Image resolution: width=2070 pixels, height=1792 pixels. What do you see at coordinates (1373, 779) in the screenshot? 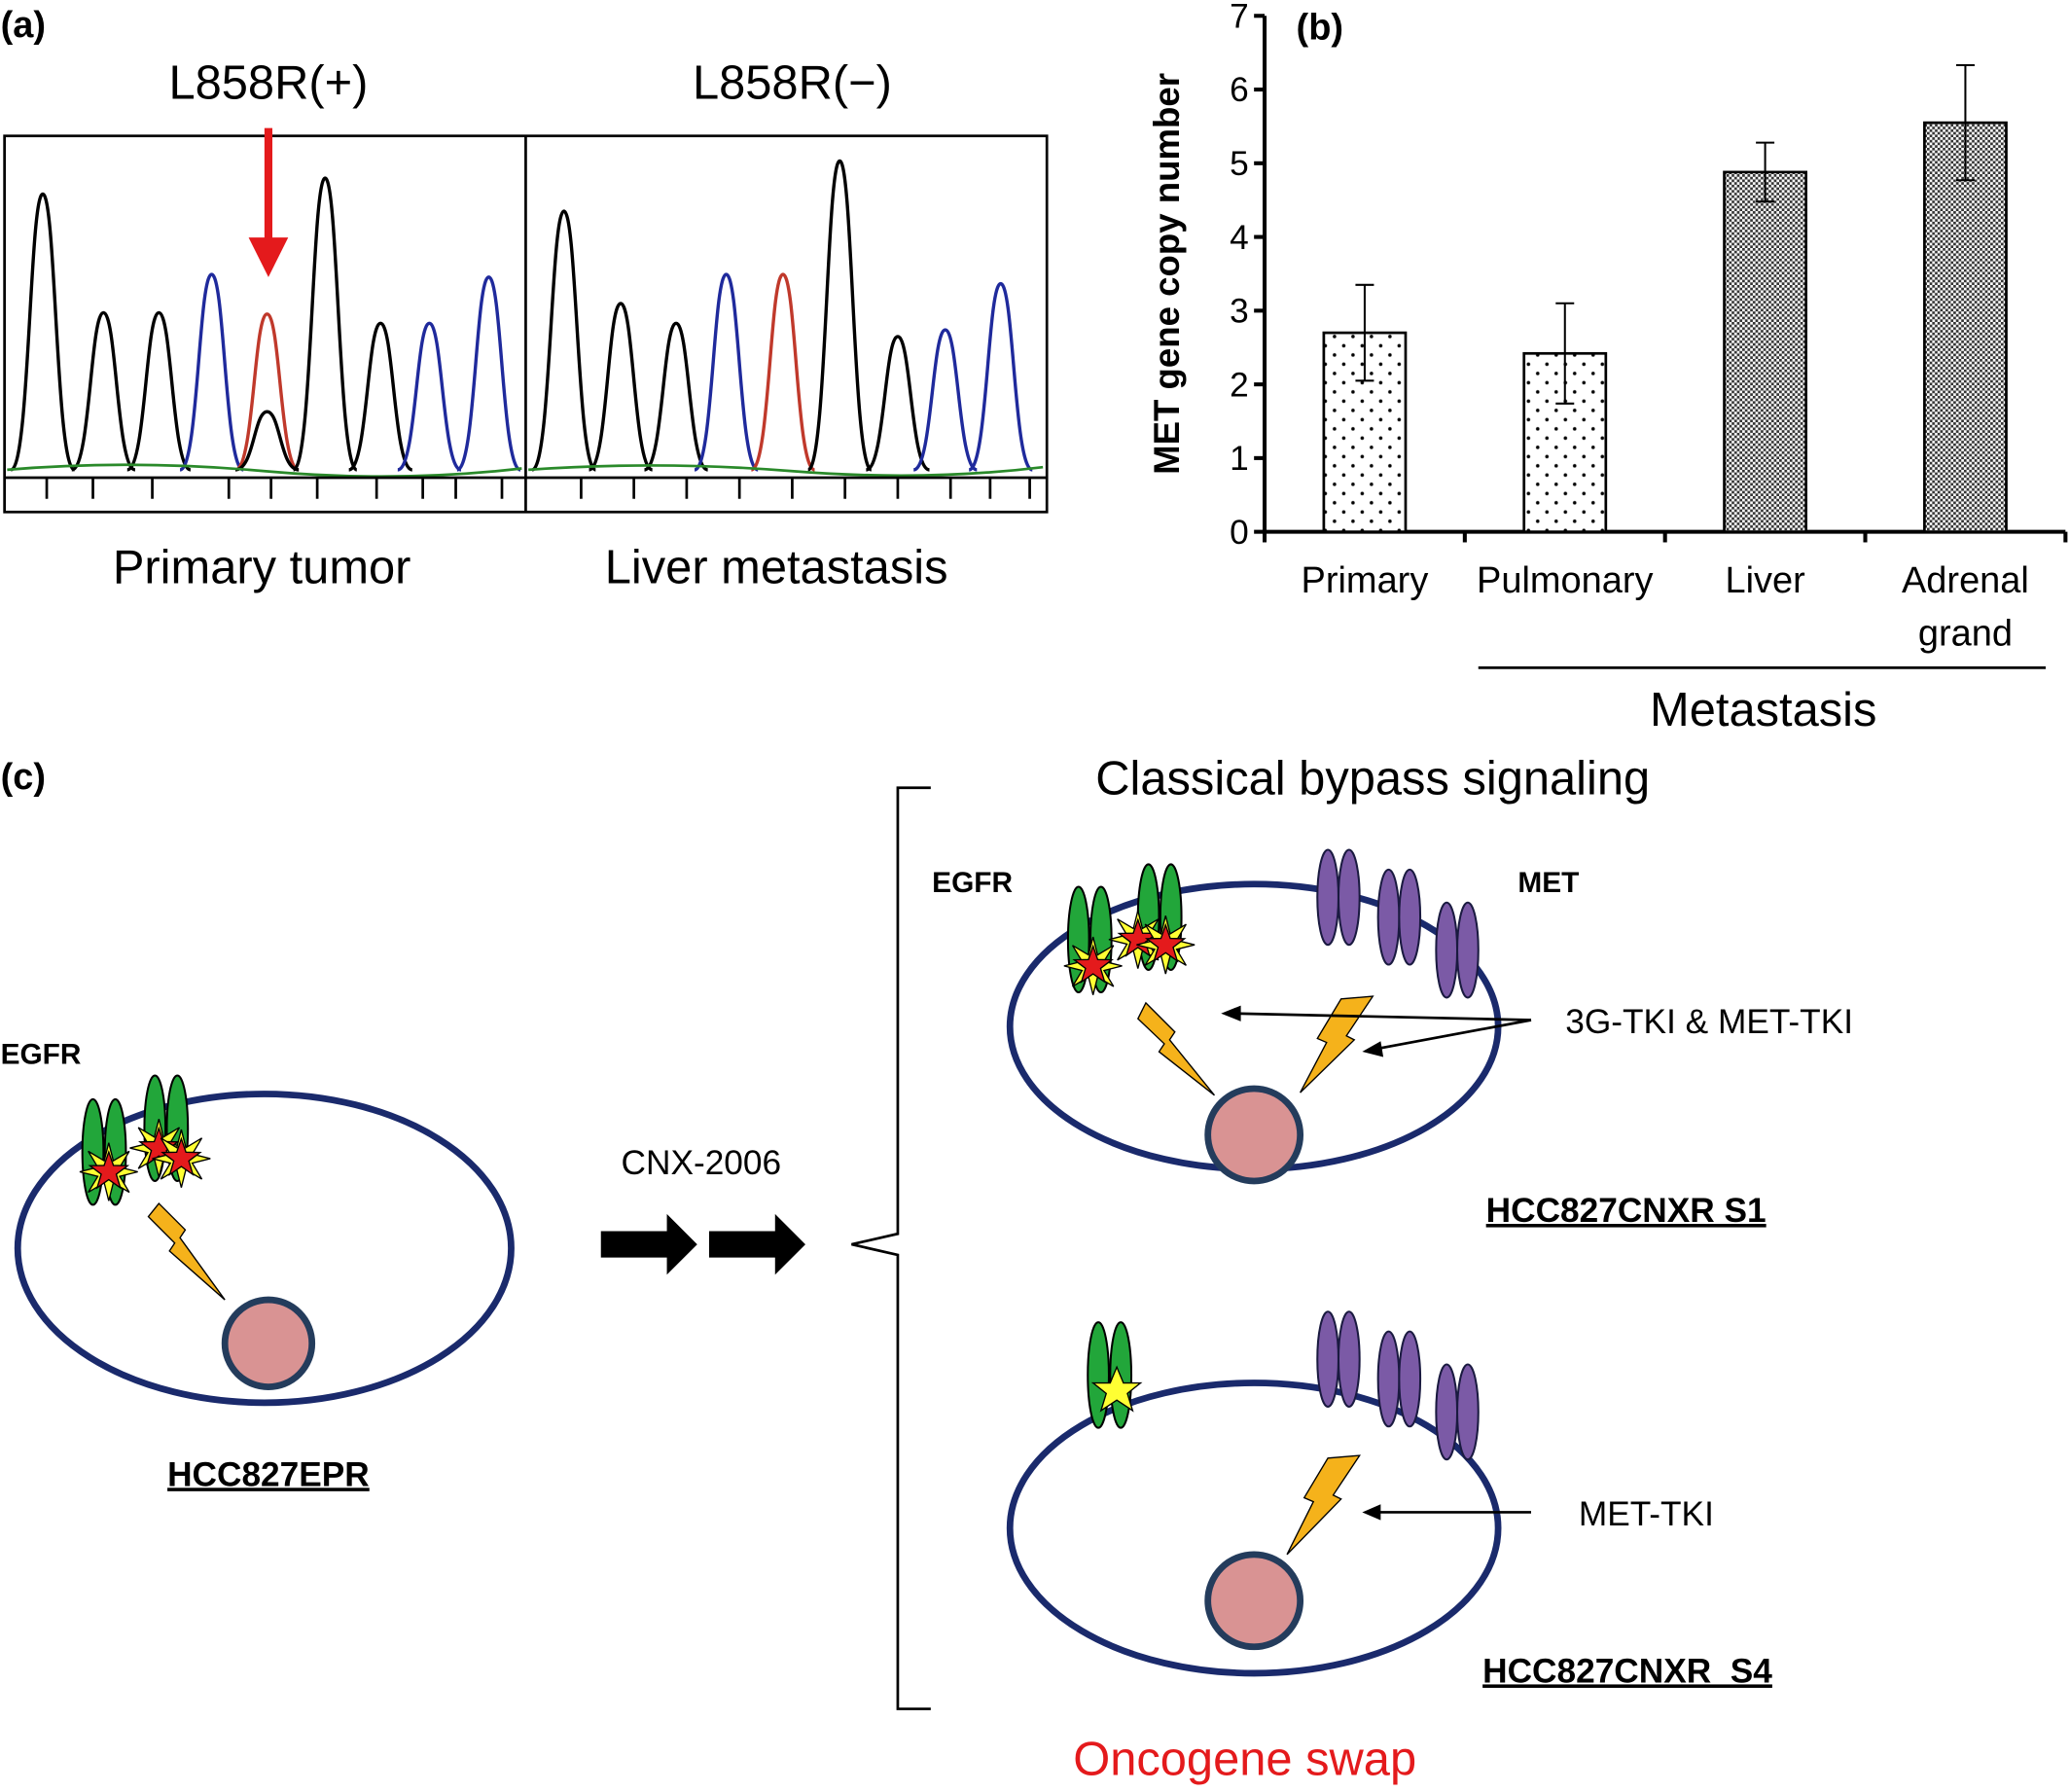
I see `heading: Classical bypass signaling` at bounding box center [1373, 779].